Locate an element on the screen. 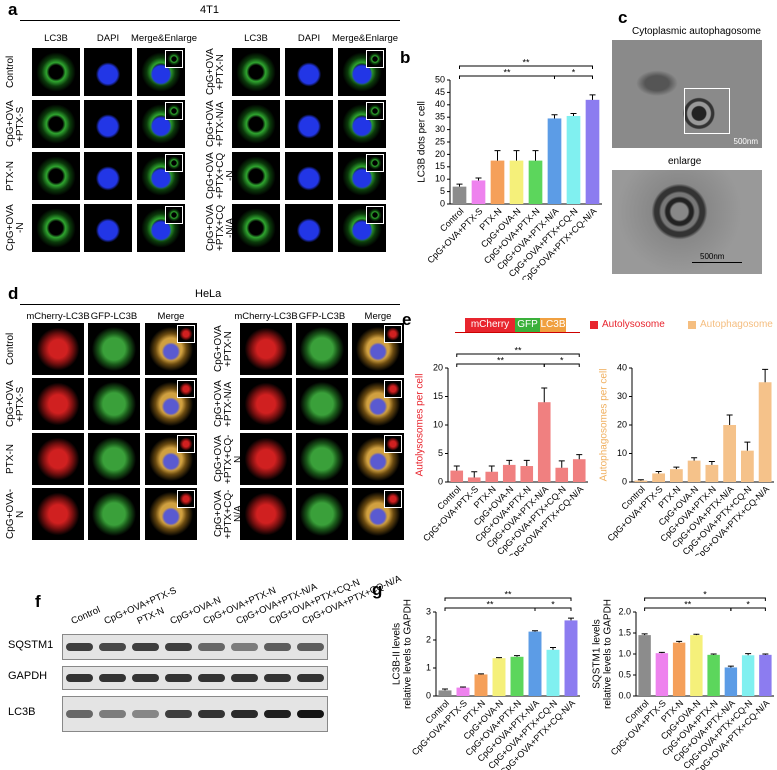 The width and height of the screenshot is (777, 770). row-label: CpG+OVA+PTX-N is located at coordinates (215, 72).